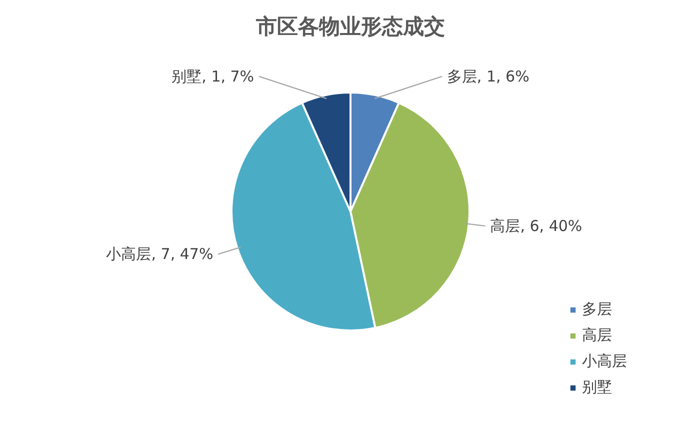 The width and height of the screenshot is (700, 421). Describe the element at coordinates (488, 76) in the screenshot. I see `data-label: 多层, 1, 6%` at that location.